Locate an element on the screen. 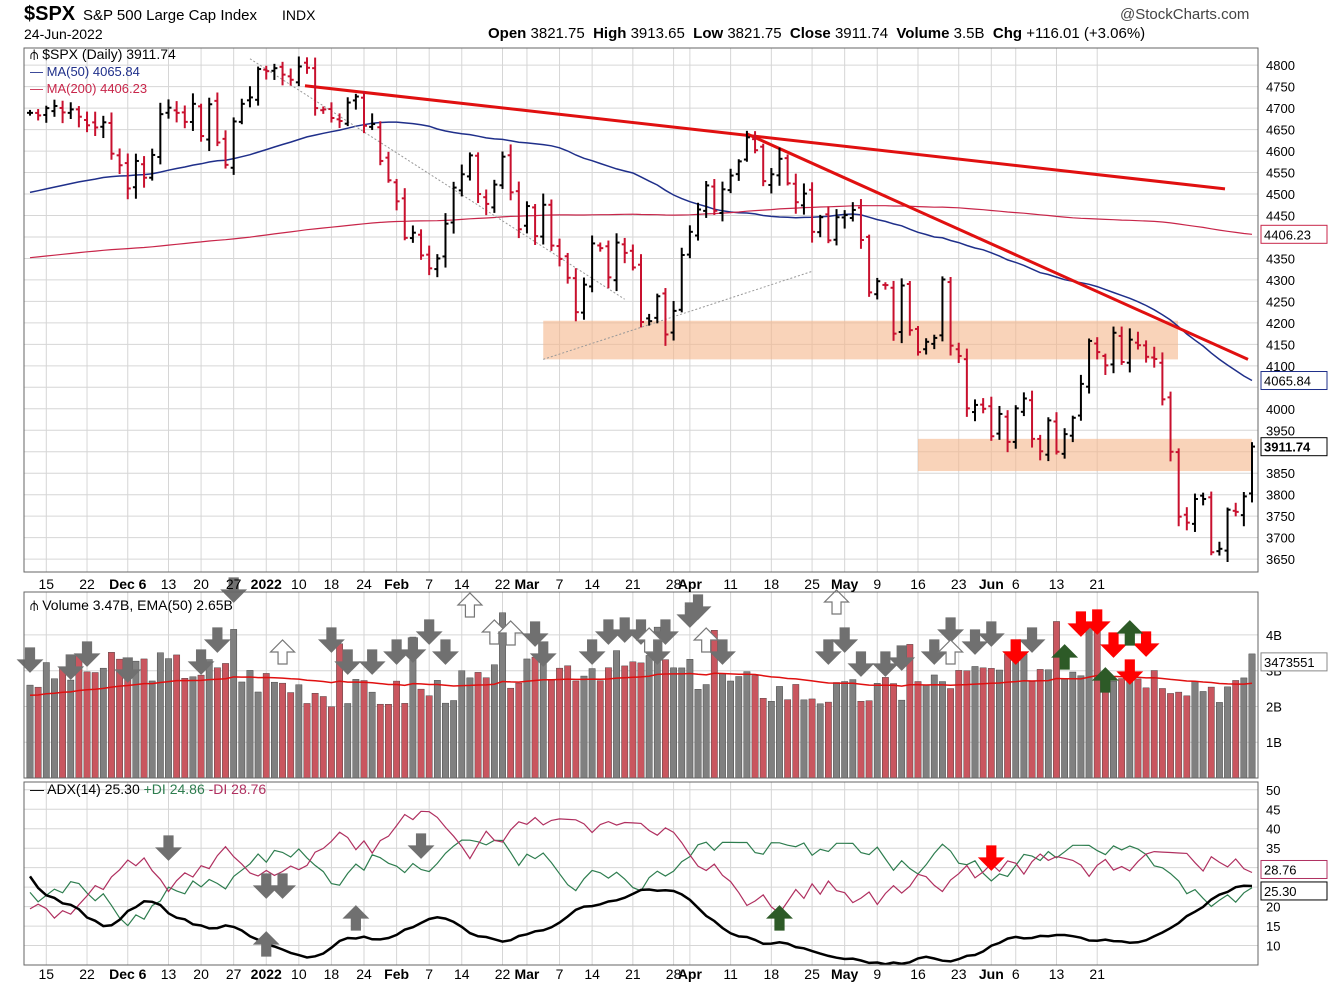 This screenshot has width=1329, height=990. value-tag-label: 28.76 is located at coordinates (1280, 869).